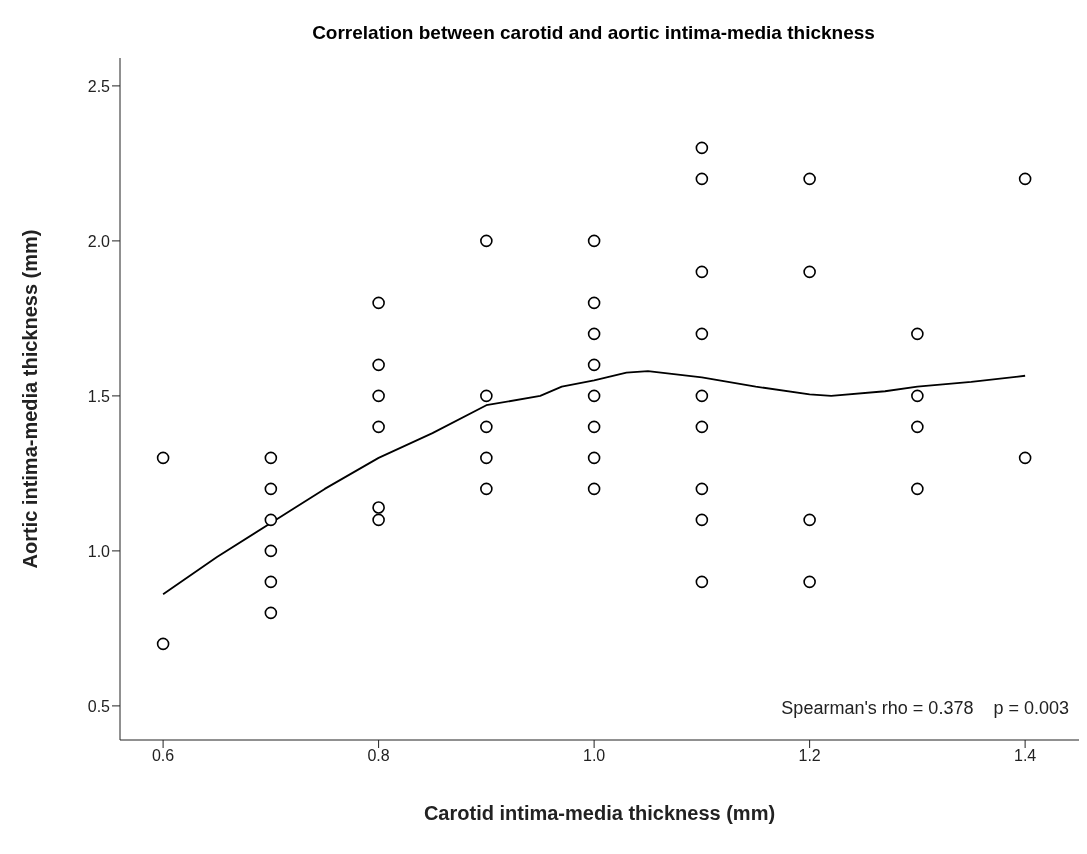 Image resolution: width=1087 pixels, height=854 pixels. Describe the element at coordinates (99, 241) in the screenshot. I see `y-tick-label: 2.0` at that location.